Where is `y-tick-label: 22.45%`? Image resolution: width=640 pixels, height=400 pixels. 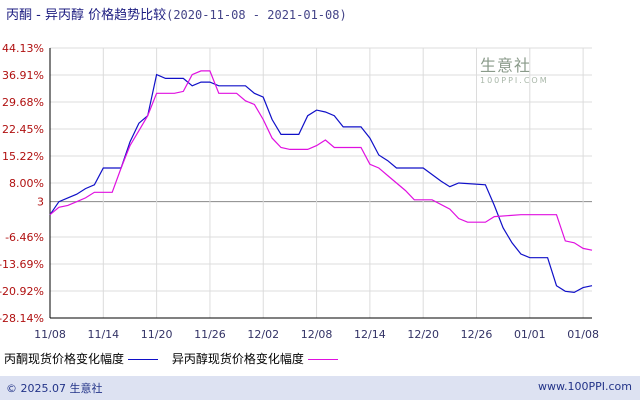
y-tick-label: 22.45% is located at coordinates (23, 129).